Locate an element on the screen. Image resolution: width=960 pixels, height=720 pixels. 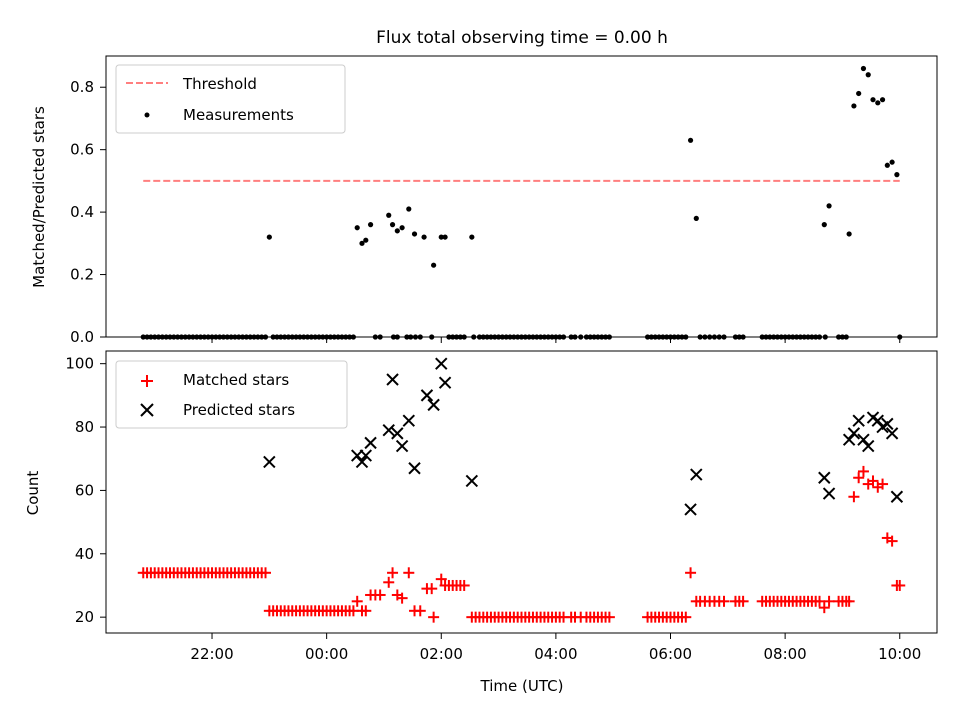
bottom-y-axis: 20 40 60 80 100 is located at coordinates (85, 490).